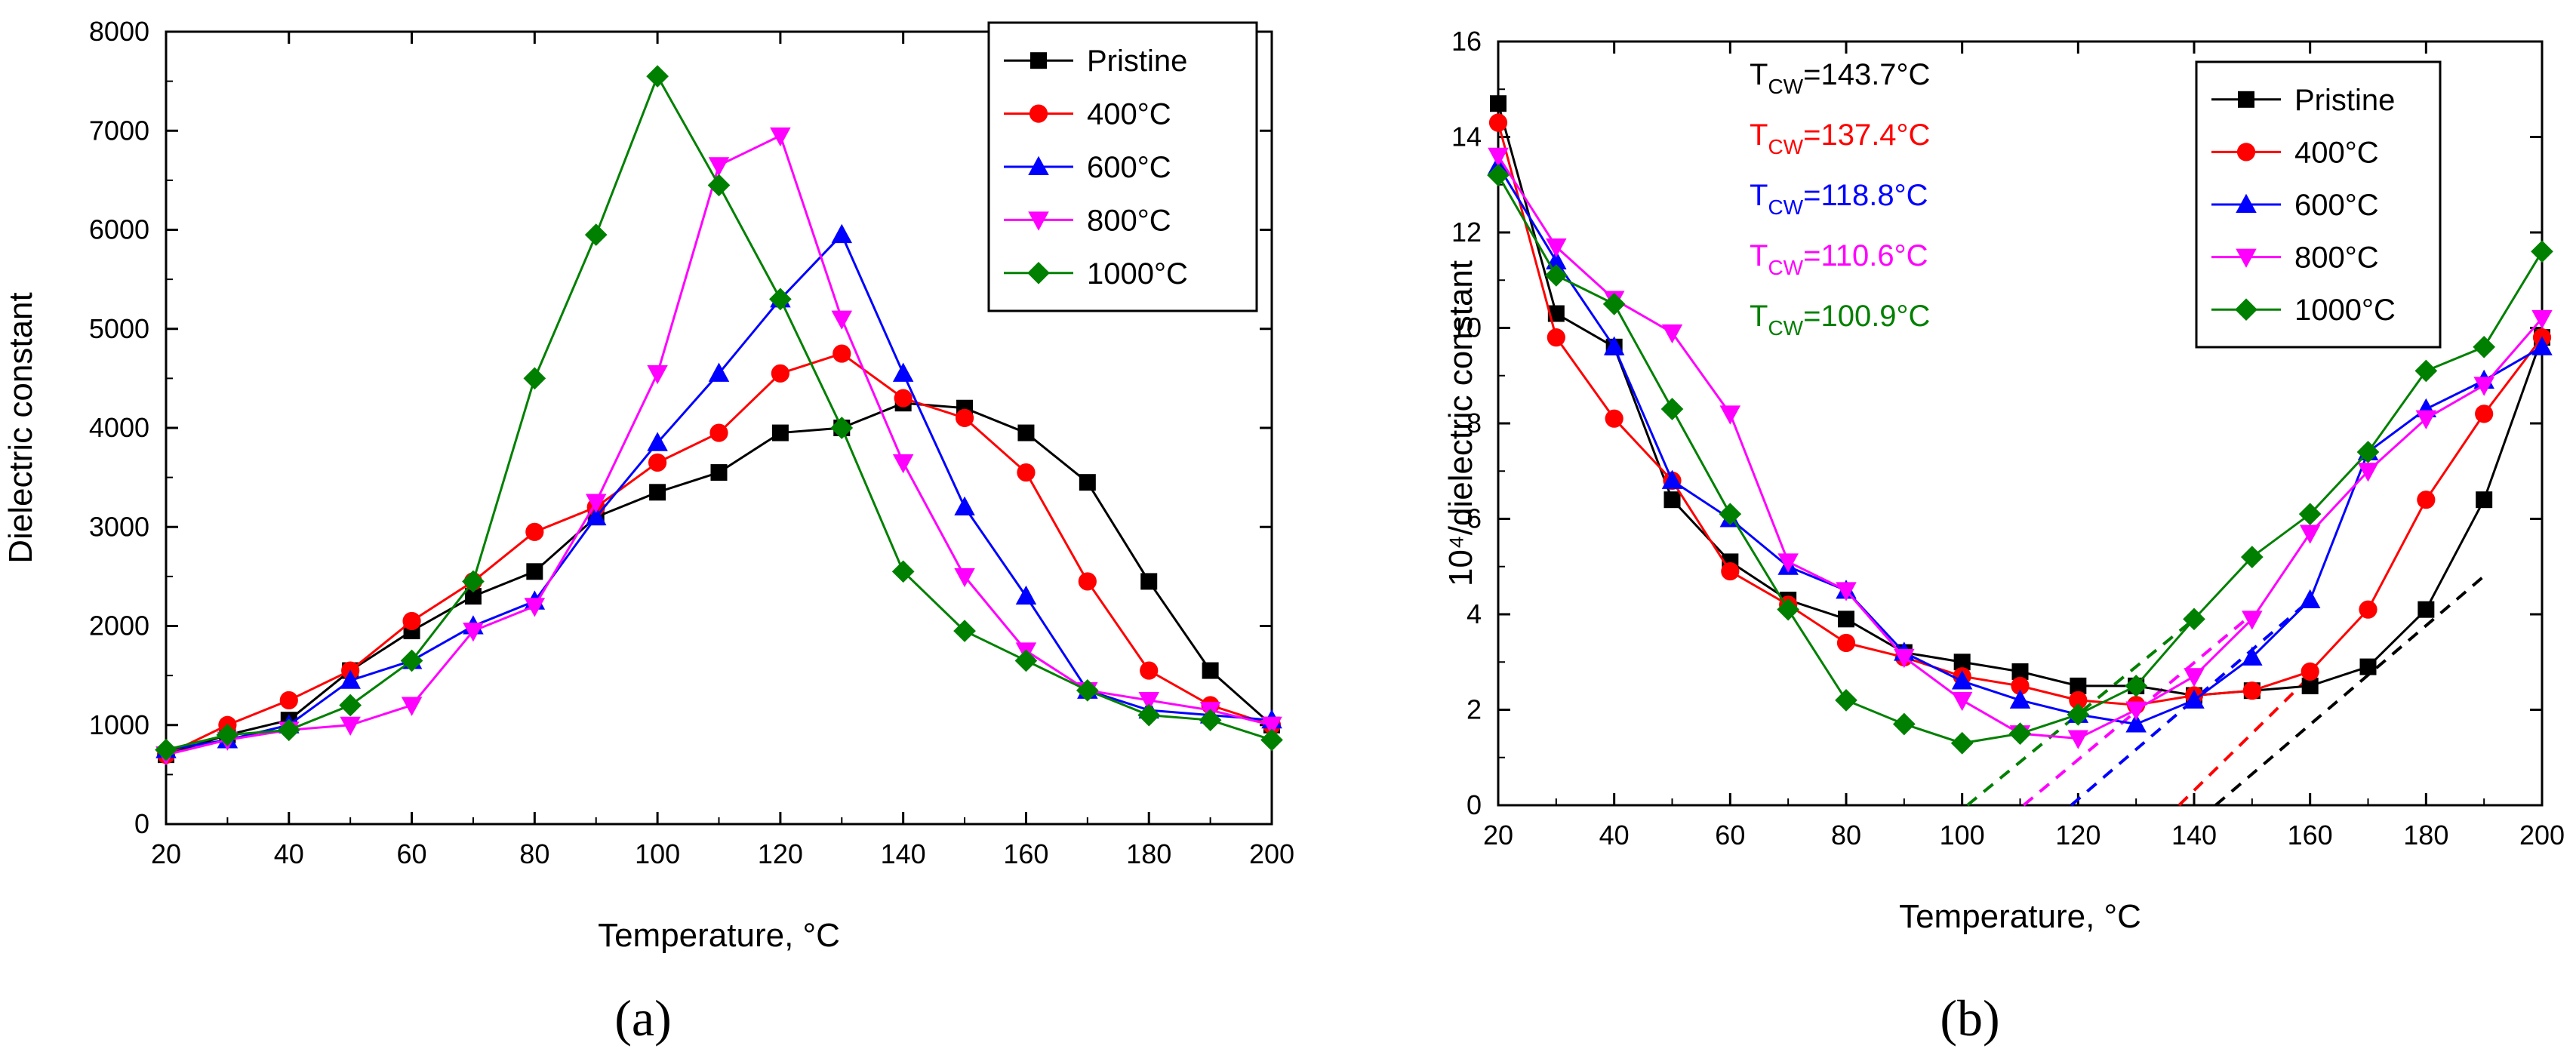 The image size is (2576, 1052). I want to click on panel-a-x-tick-label: 120, so click(780, 853).